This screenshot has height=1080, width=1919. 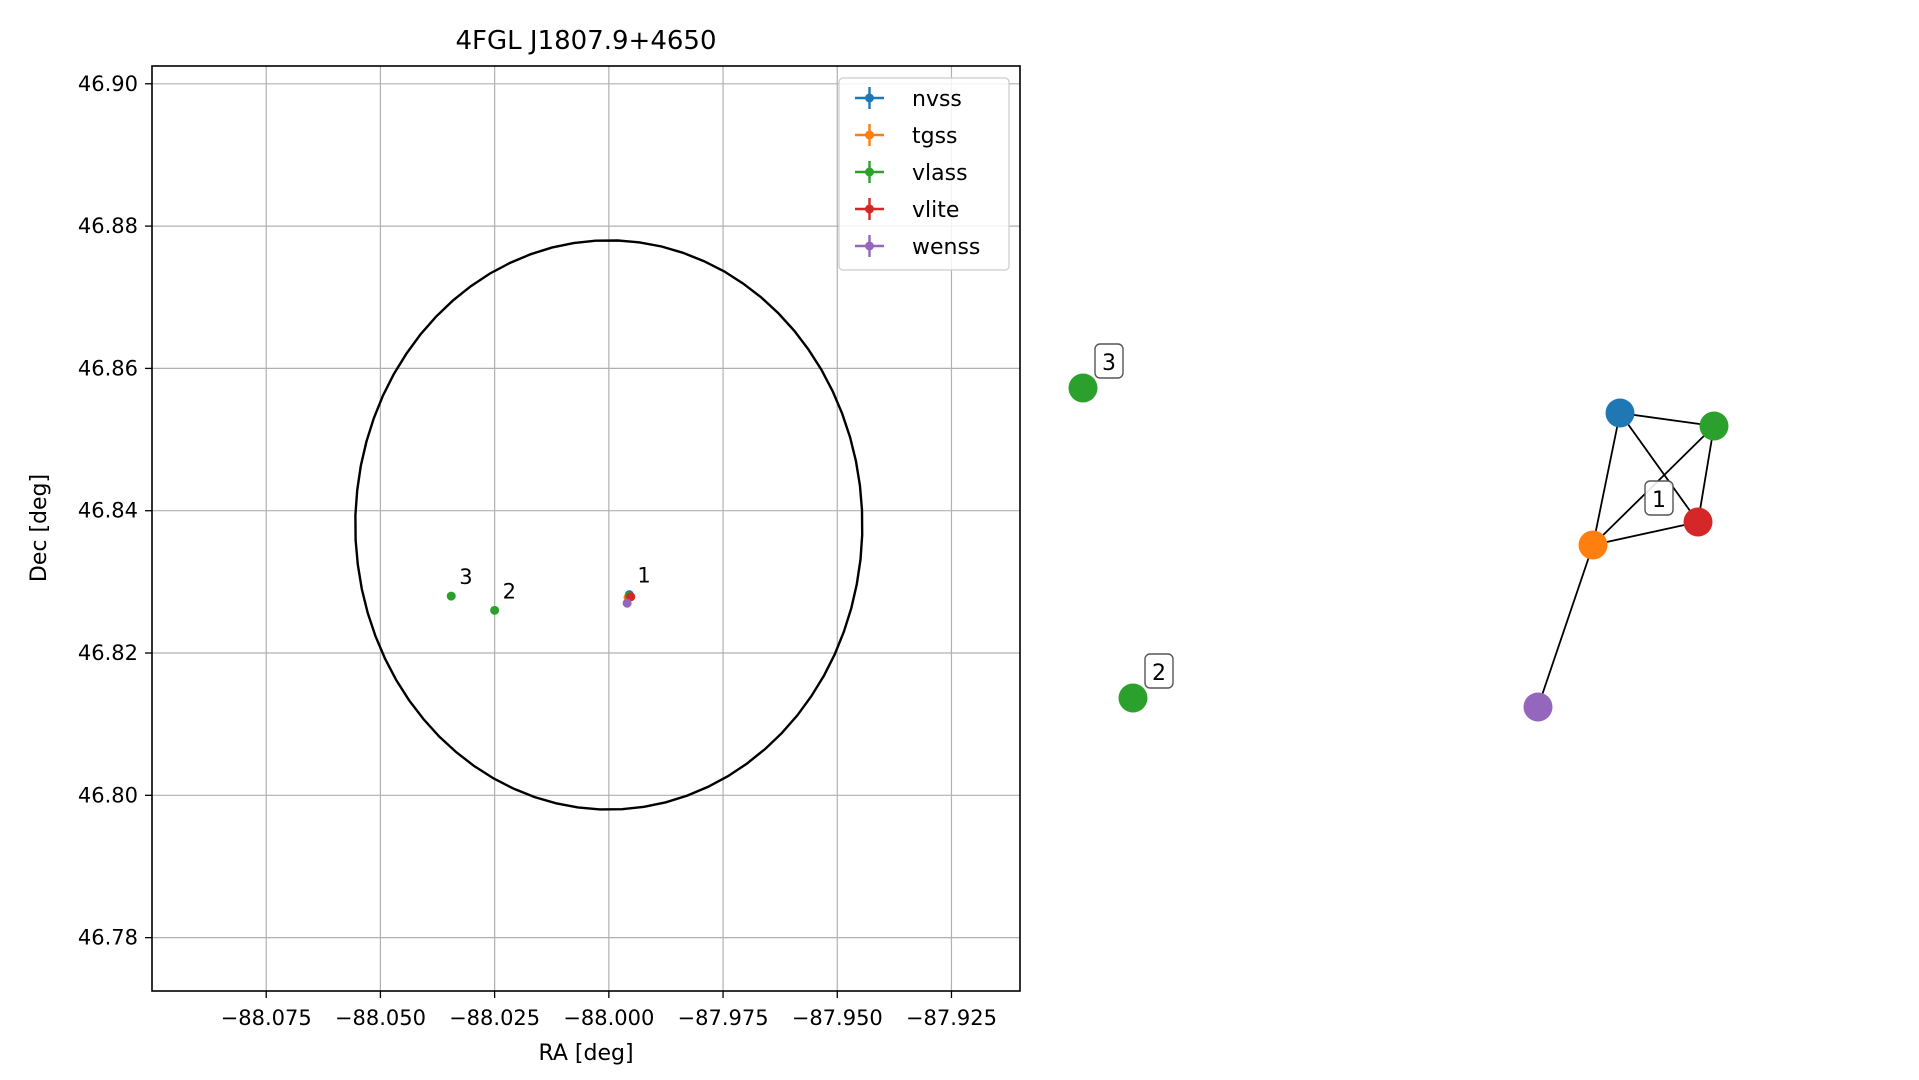 What do you see at coordinates (555, 584) in the screenshot?
I see `point-labels: 1 2 3` at bounding box center [555, 584].